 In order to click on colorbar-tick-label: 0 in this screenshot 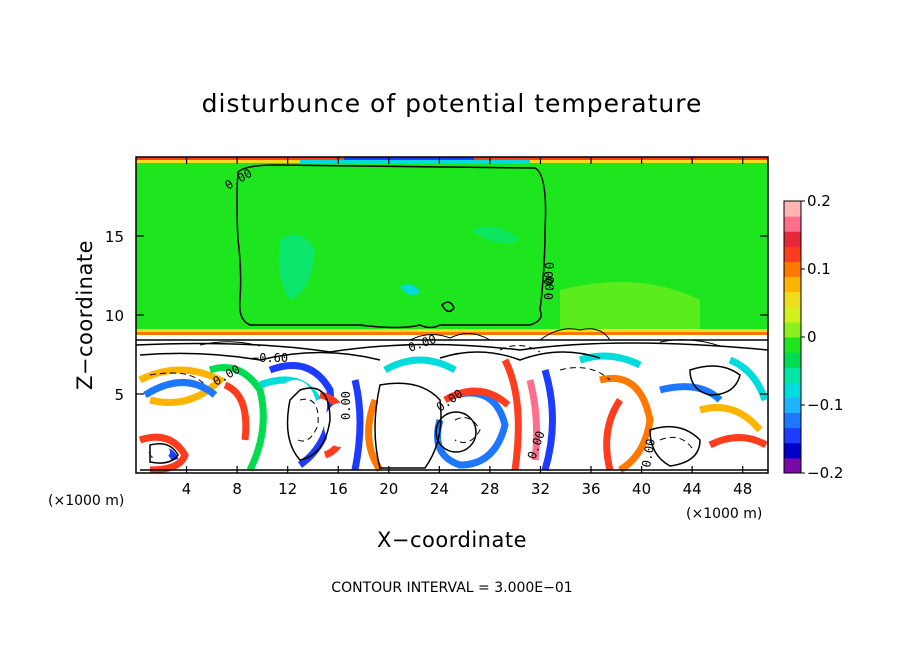, I will do `click(812, 337)`.